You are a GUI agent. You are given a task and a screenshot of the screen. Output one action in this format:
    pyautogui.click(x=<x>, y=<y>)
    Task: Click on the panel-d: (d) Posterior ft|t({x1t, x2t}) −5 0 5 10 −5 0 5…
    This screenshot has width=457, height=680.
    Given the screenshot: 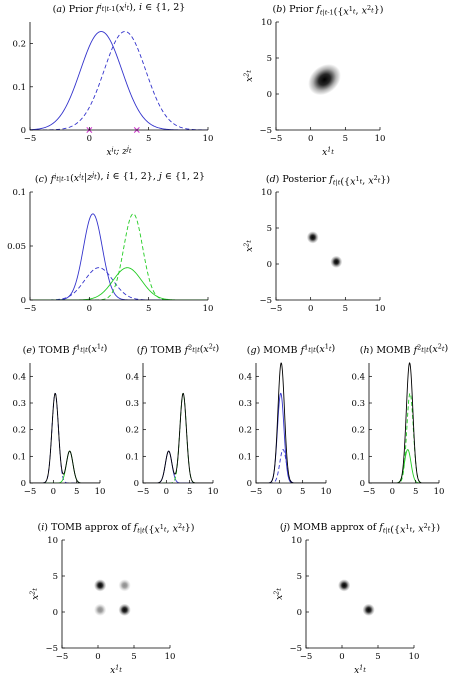 What is the action you would take?
    pyautogui.click(x=317, y=244)
    